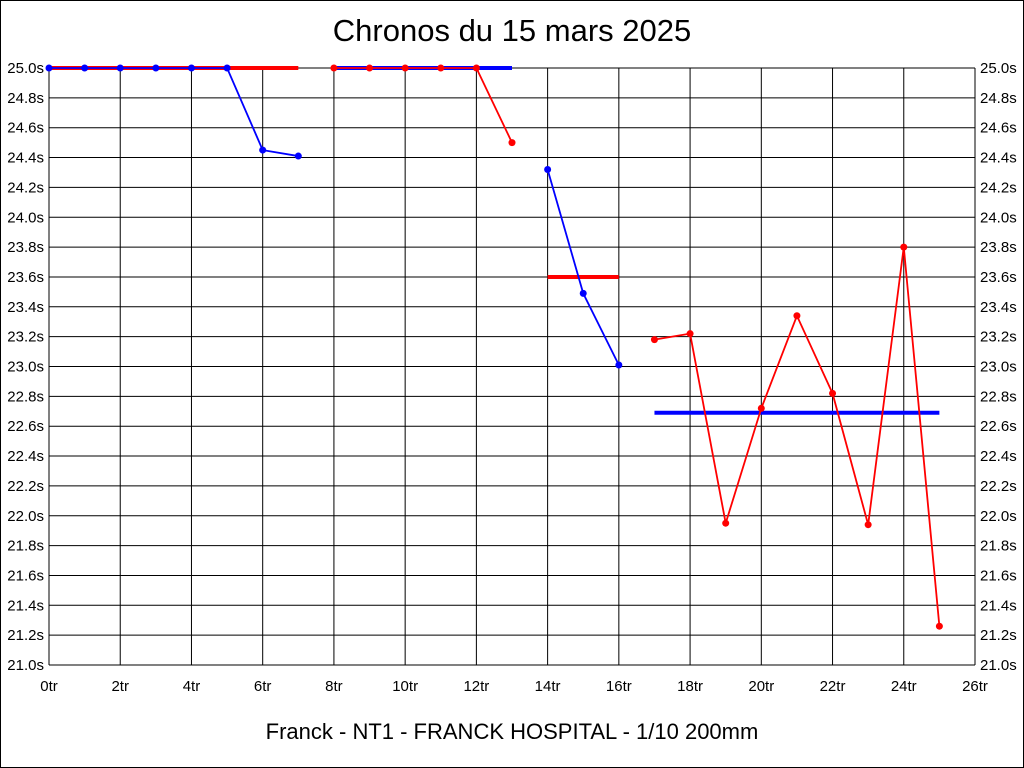  Describe the element at coordinates (25, 546) in the screenshot. I see `y-tick-label-left: 21.8s` at that location.